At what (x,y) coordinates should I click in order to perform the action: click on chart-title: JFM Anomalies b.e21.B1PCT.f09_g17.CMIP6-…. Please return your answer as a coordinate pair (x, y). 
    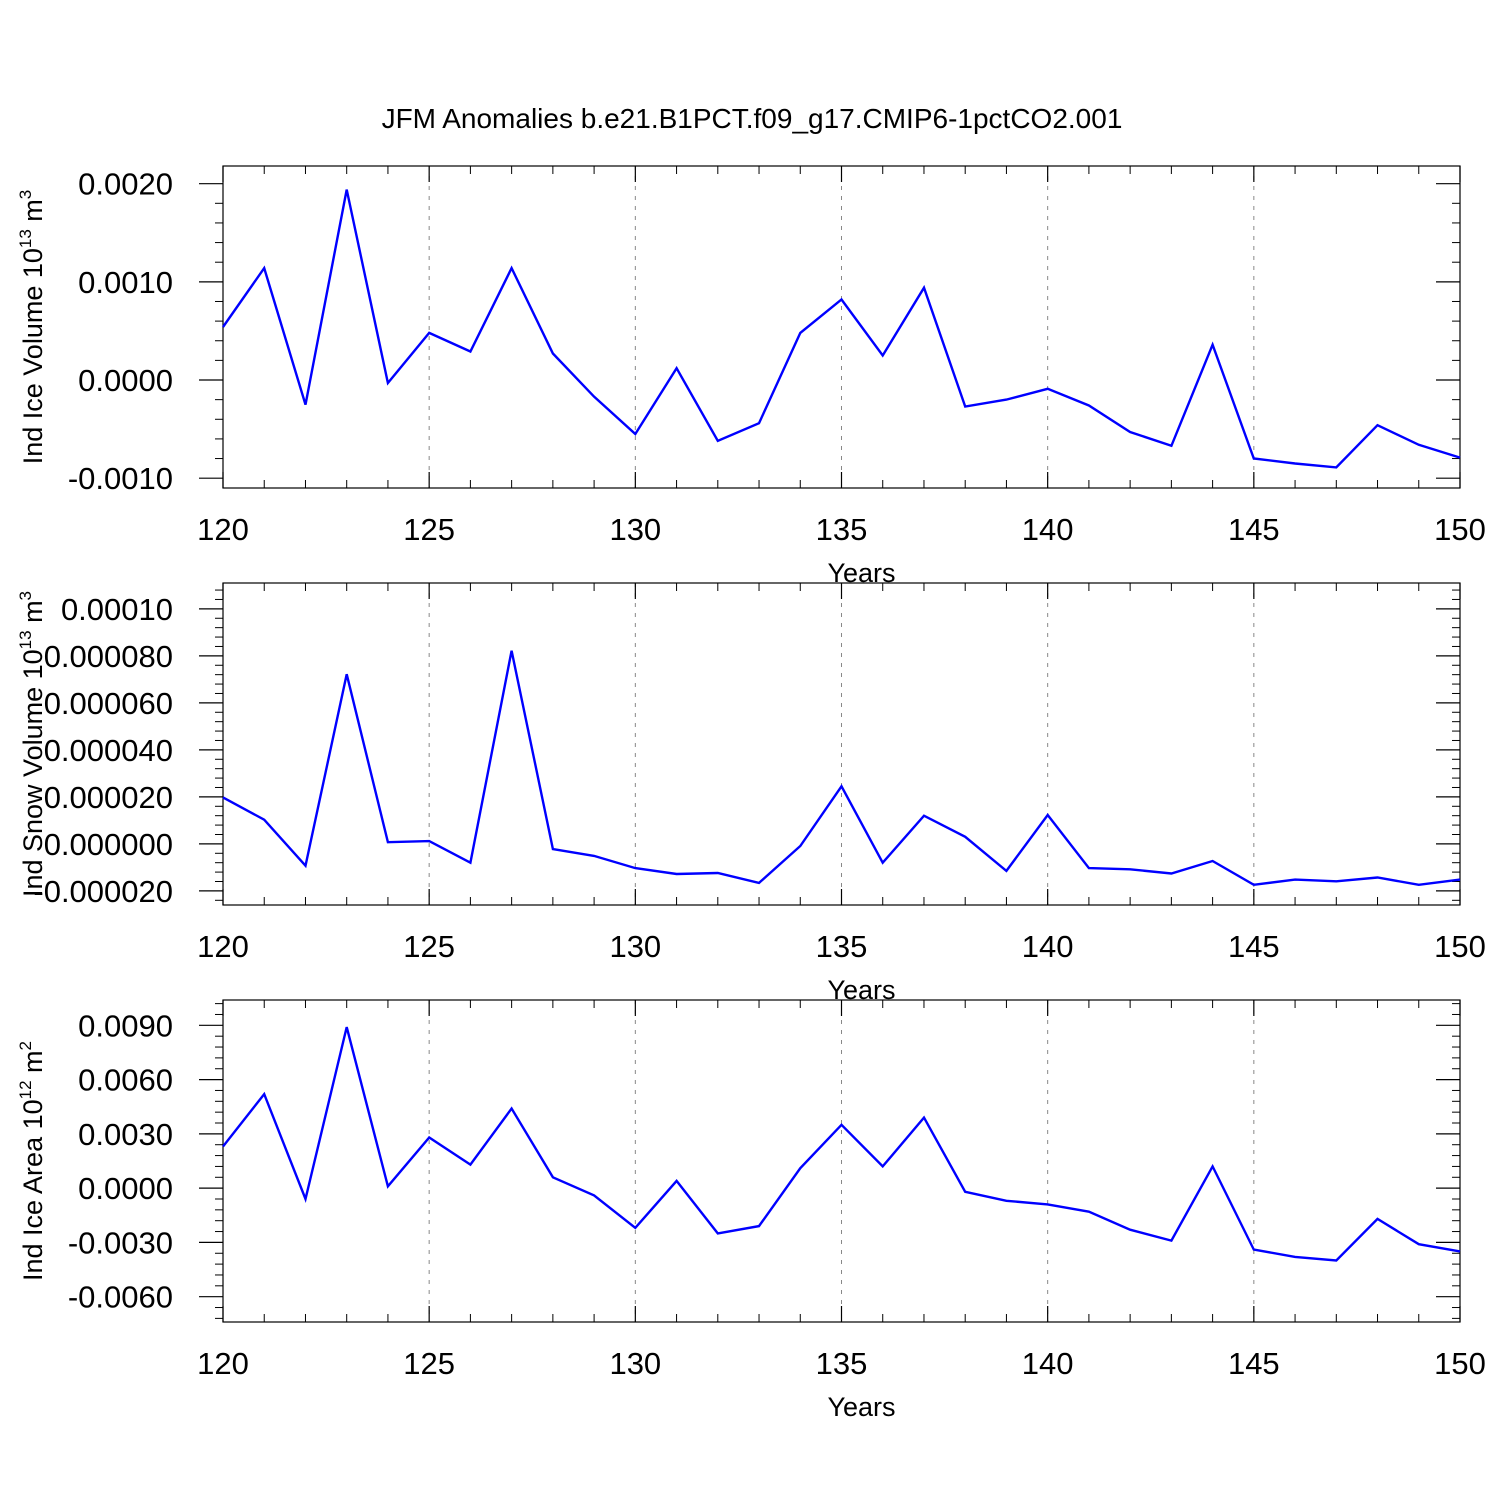
    Looking at the image, I should click on (752, 118).